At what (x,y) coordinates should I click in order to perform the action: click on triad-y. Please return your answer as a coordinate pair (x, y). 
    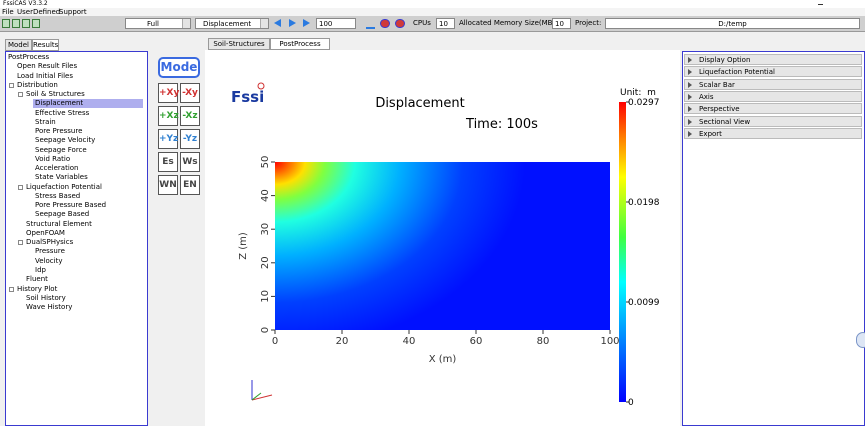
    Looking at the image, I should click on (256, 396).